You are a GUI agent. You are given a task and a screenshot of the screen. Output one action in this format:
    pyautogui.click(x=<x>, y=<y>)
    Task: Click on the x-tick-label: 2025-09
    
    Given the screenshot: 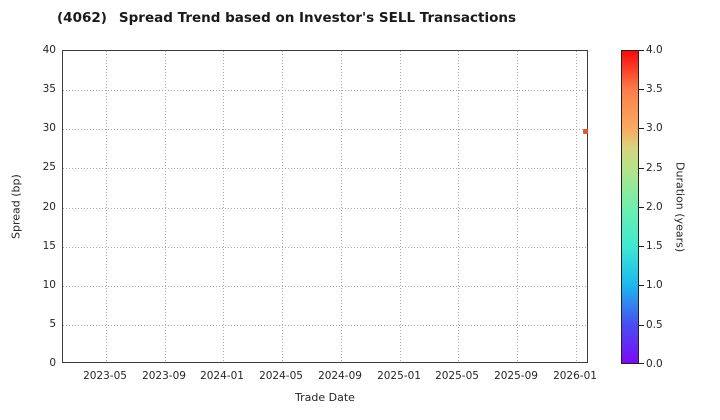 What is the action you would take?
    pyautogui.click(x=516, y=376)
    